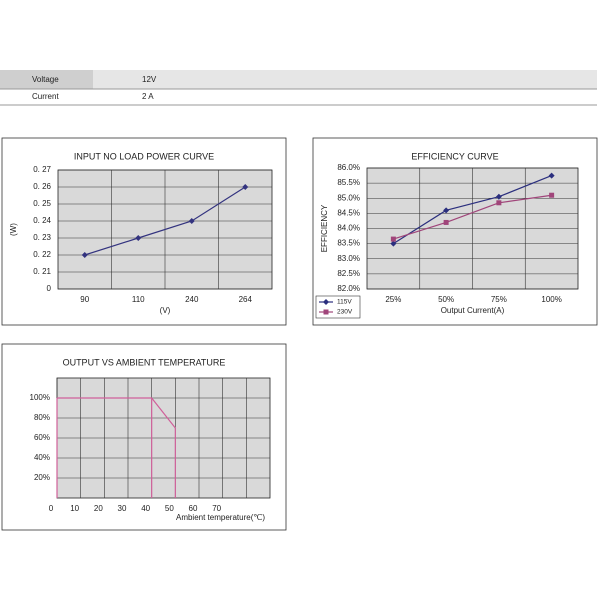  I want to click on table-cell: Current, so click(45, 96).